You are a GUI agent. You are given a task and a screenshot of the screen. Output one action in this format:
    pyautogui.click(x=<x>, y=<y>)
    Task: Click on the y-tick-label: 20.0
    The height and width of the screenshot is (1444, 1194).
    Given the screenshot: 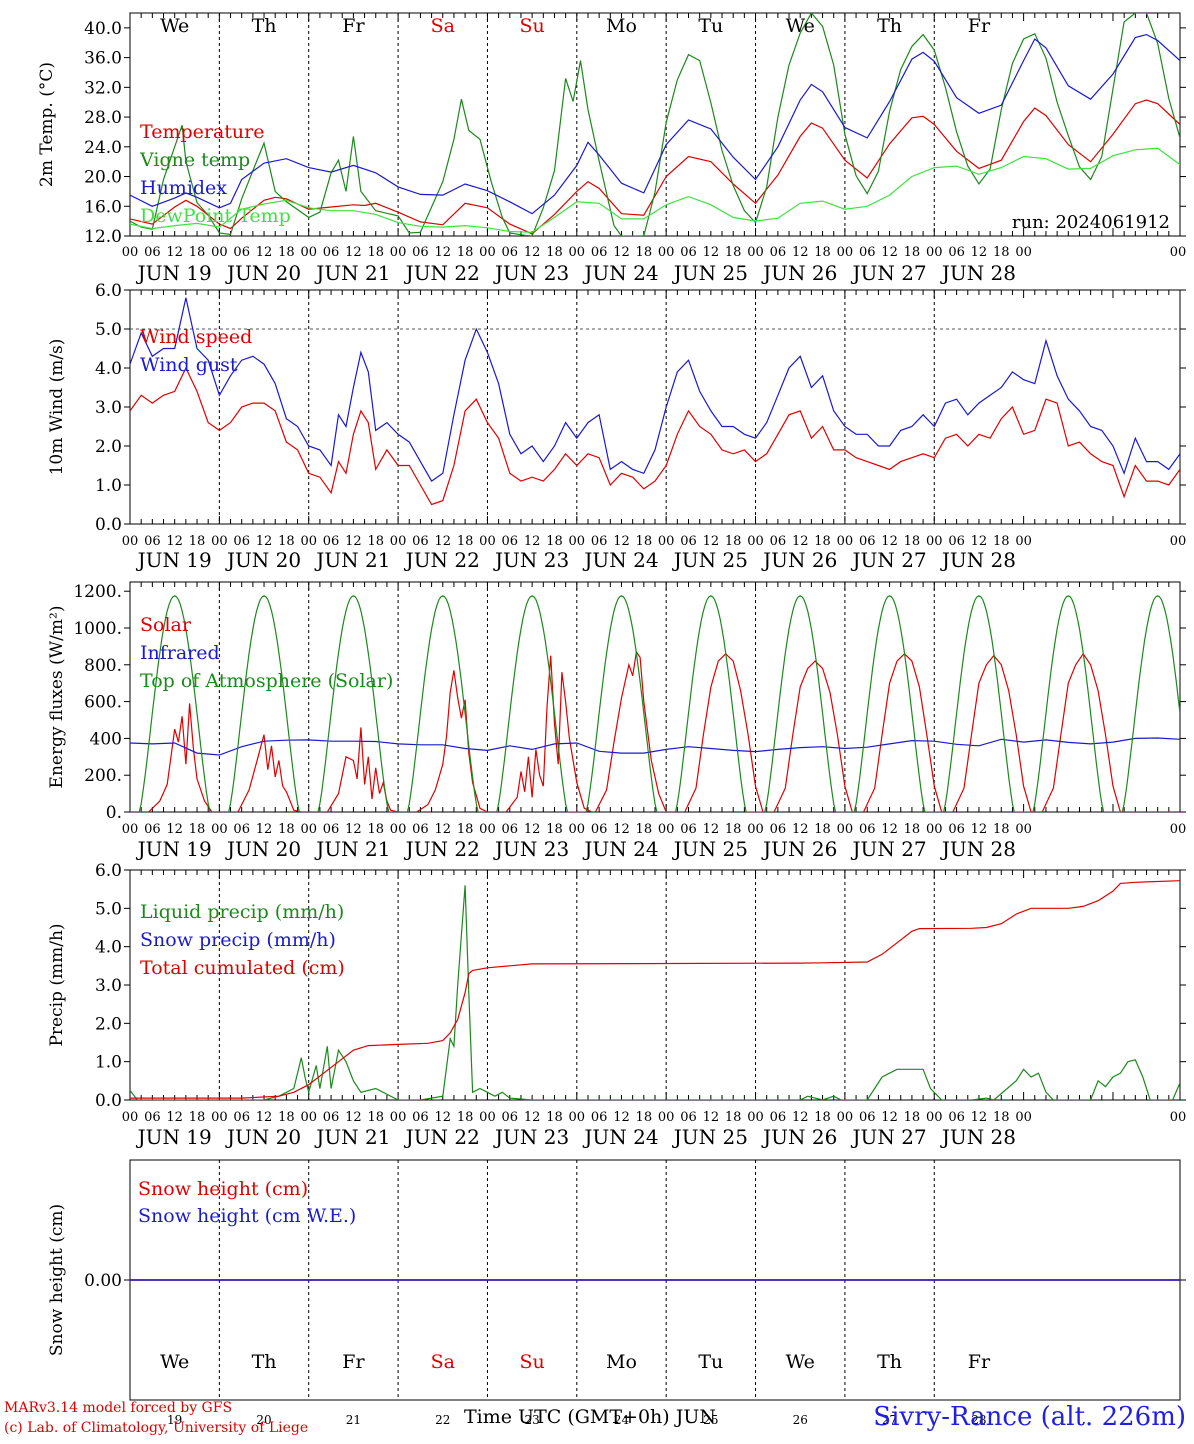 What is the action you would take?
    pyautogui.click(x=103, y=178)
    